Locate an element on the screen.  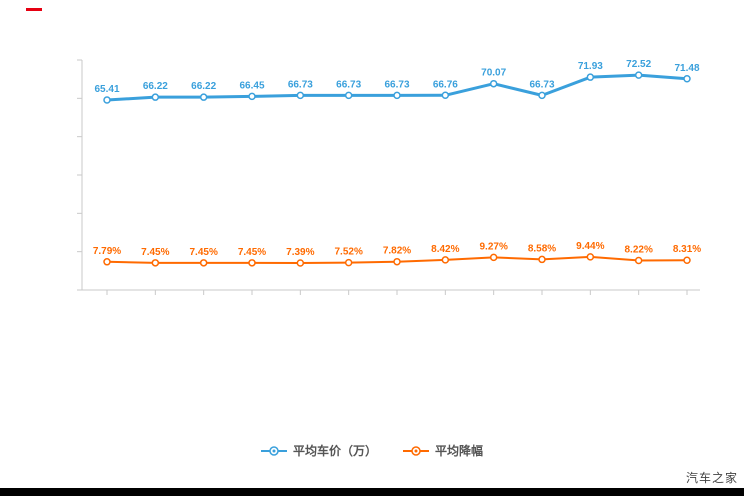
data-label: 71.48 is located at coordinates (686, 68).